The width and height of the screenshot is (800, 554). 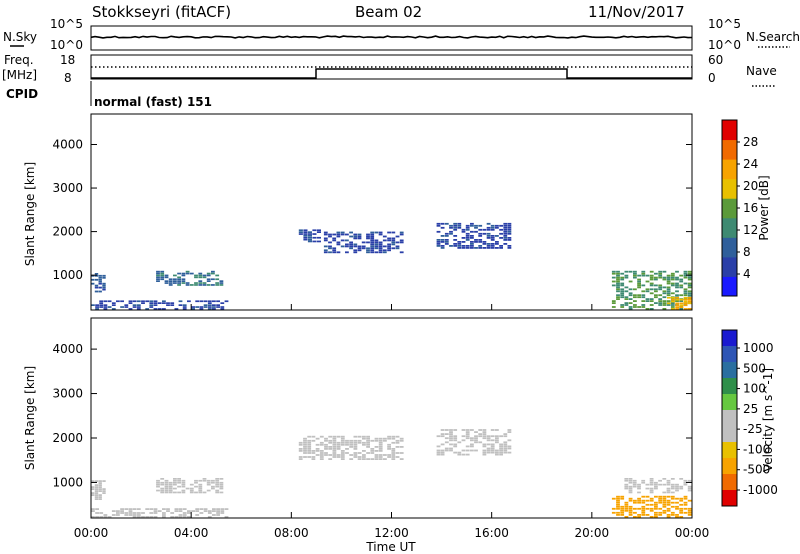 I want to click on velocity-colorbar-swatch, so click(x=729, y=354).